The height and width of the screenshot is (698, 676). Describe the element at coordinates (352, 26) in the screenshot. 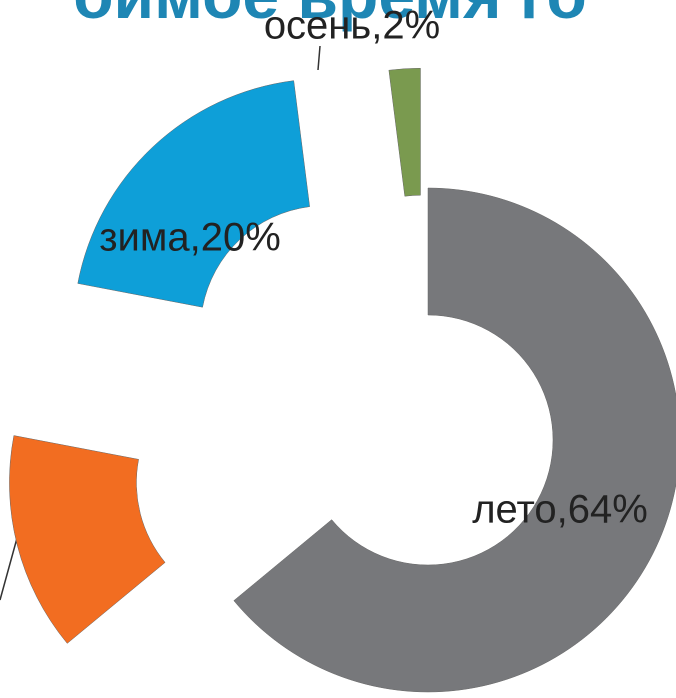

I see `data-label: осень,2%` at that location.